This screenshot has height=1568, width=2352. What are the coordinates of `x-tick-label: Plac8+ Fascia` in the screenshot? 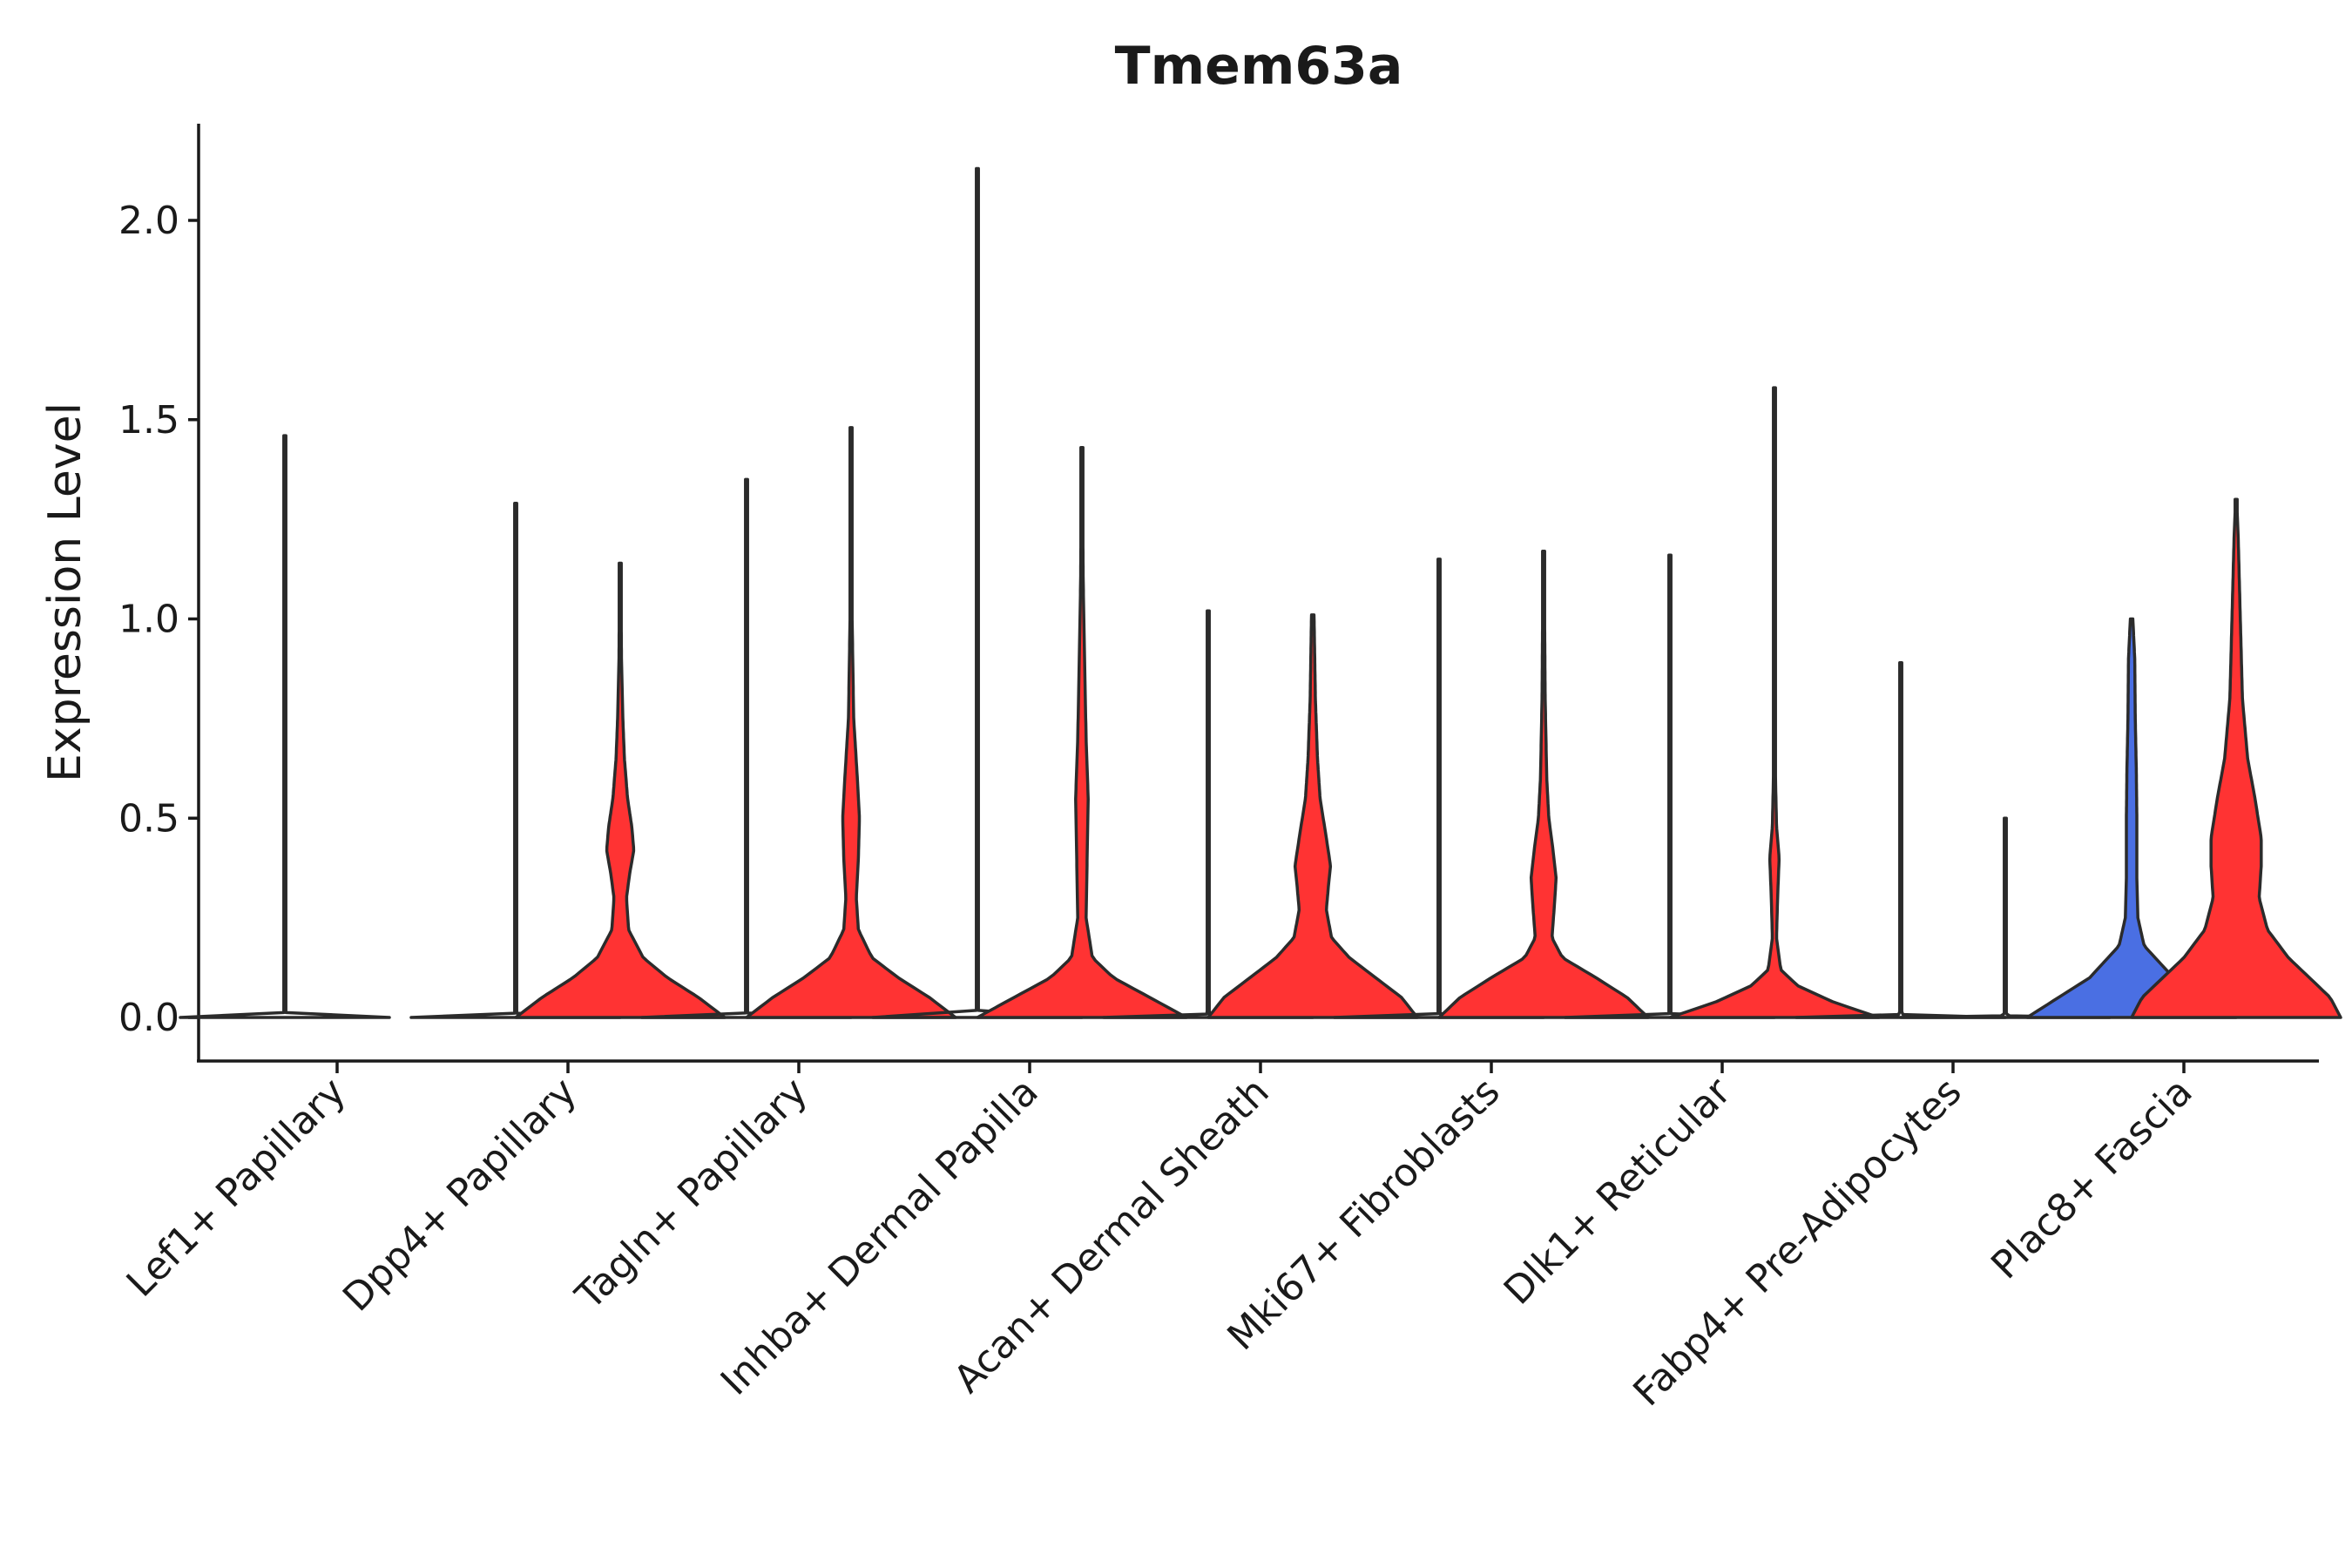 It's located at (2092, 1179).